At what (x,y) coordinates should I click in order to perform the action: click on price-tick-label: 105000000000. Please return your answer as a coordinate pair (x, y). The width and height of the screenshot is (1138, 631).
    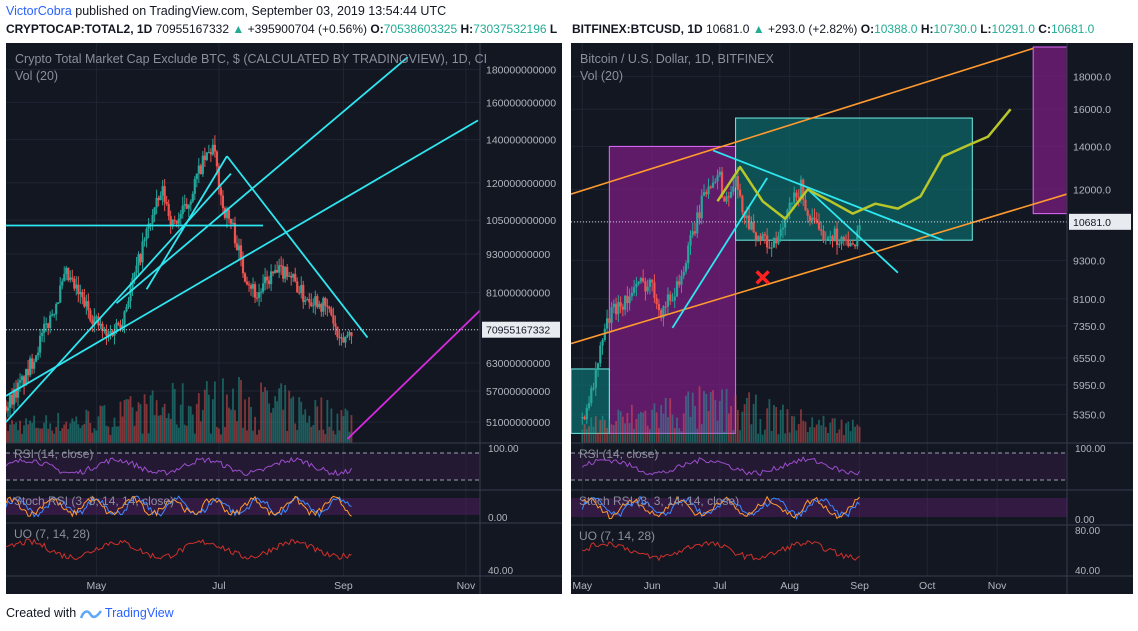
    Looking at the image, I should click on (521, 221).